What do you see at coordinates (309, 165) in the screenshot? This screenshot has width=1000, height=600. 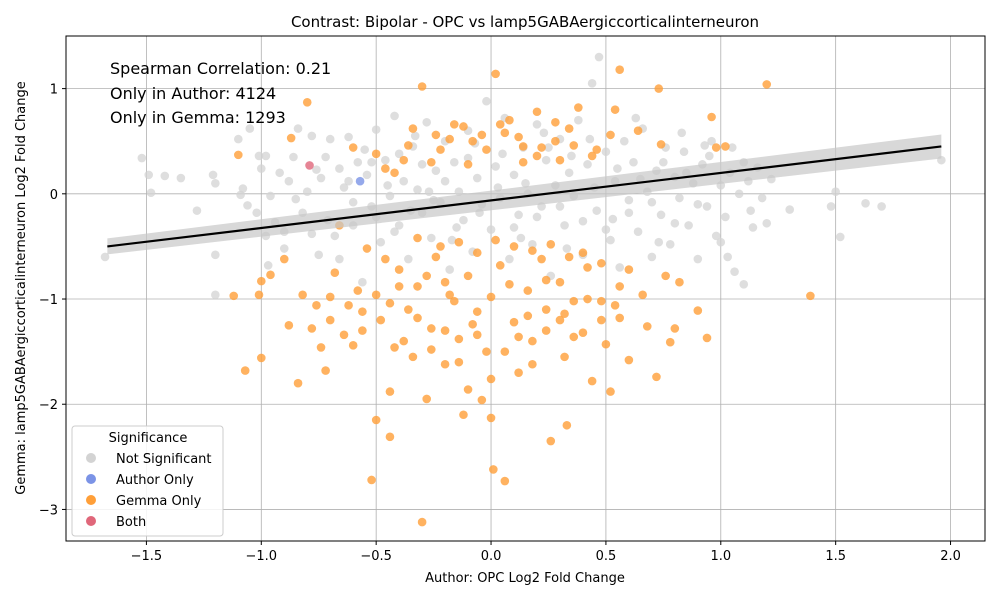 I see `point-both` at bounding box center [309, 165].